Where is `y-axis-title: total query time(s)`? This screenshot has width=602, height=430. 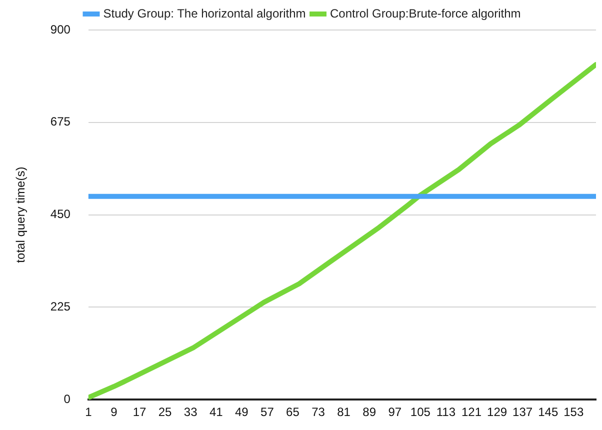
y-axis-title: total query time(s) is located at coordinates (21, 214).